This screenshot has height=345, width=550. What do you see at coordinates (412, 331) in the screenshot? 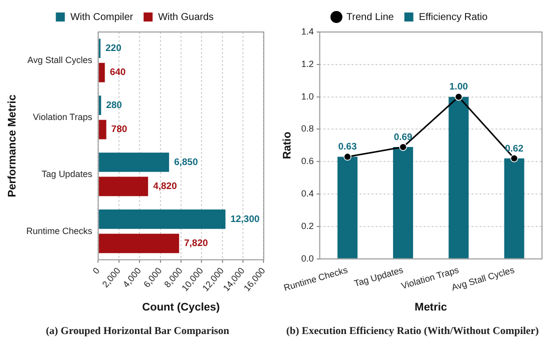
I see `text: (b) Execution Efficiency Ratio (With/Without Compiler)` at bounding box center [412, 331].